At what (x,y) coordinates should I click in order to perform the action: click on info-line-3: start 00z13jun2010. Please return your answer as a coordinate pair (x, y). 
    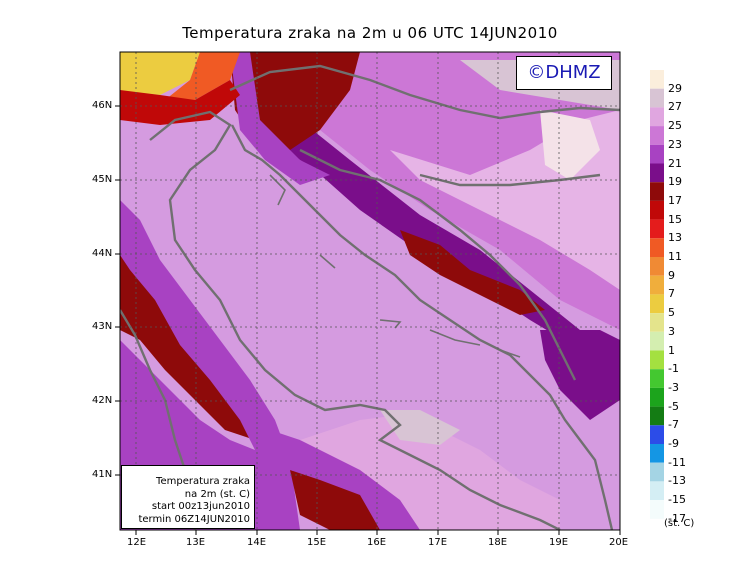
    Looking at the image, I should click on (200, 506).